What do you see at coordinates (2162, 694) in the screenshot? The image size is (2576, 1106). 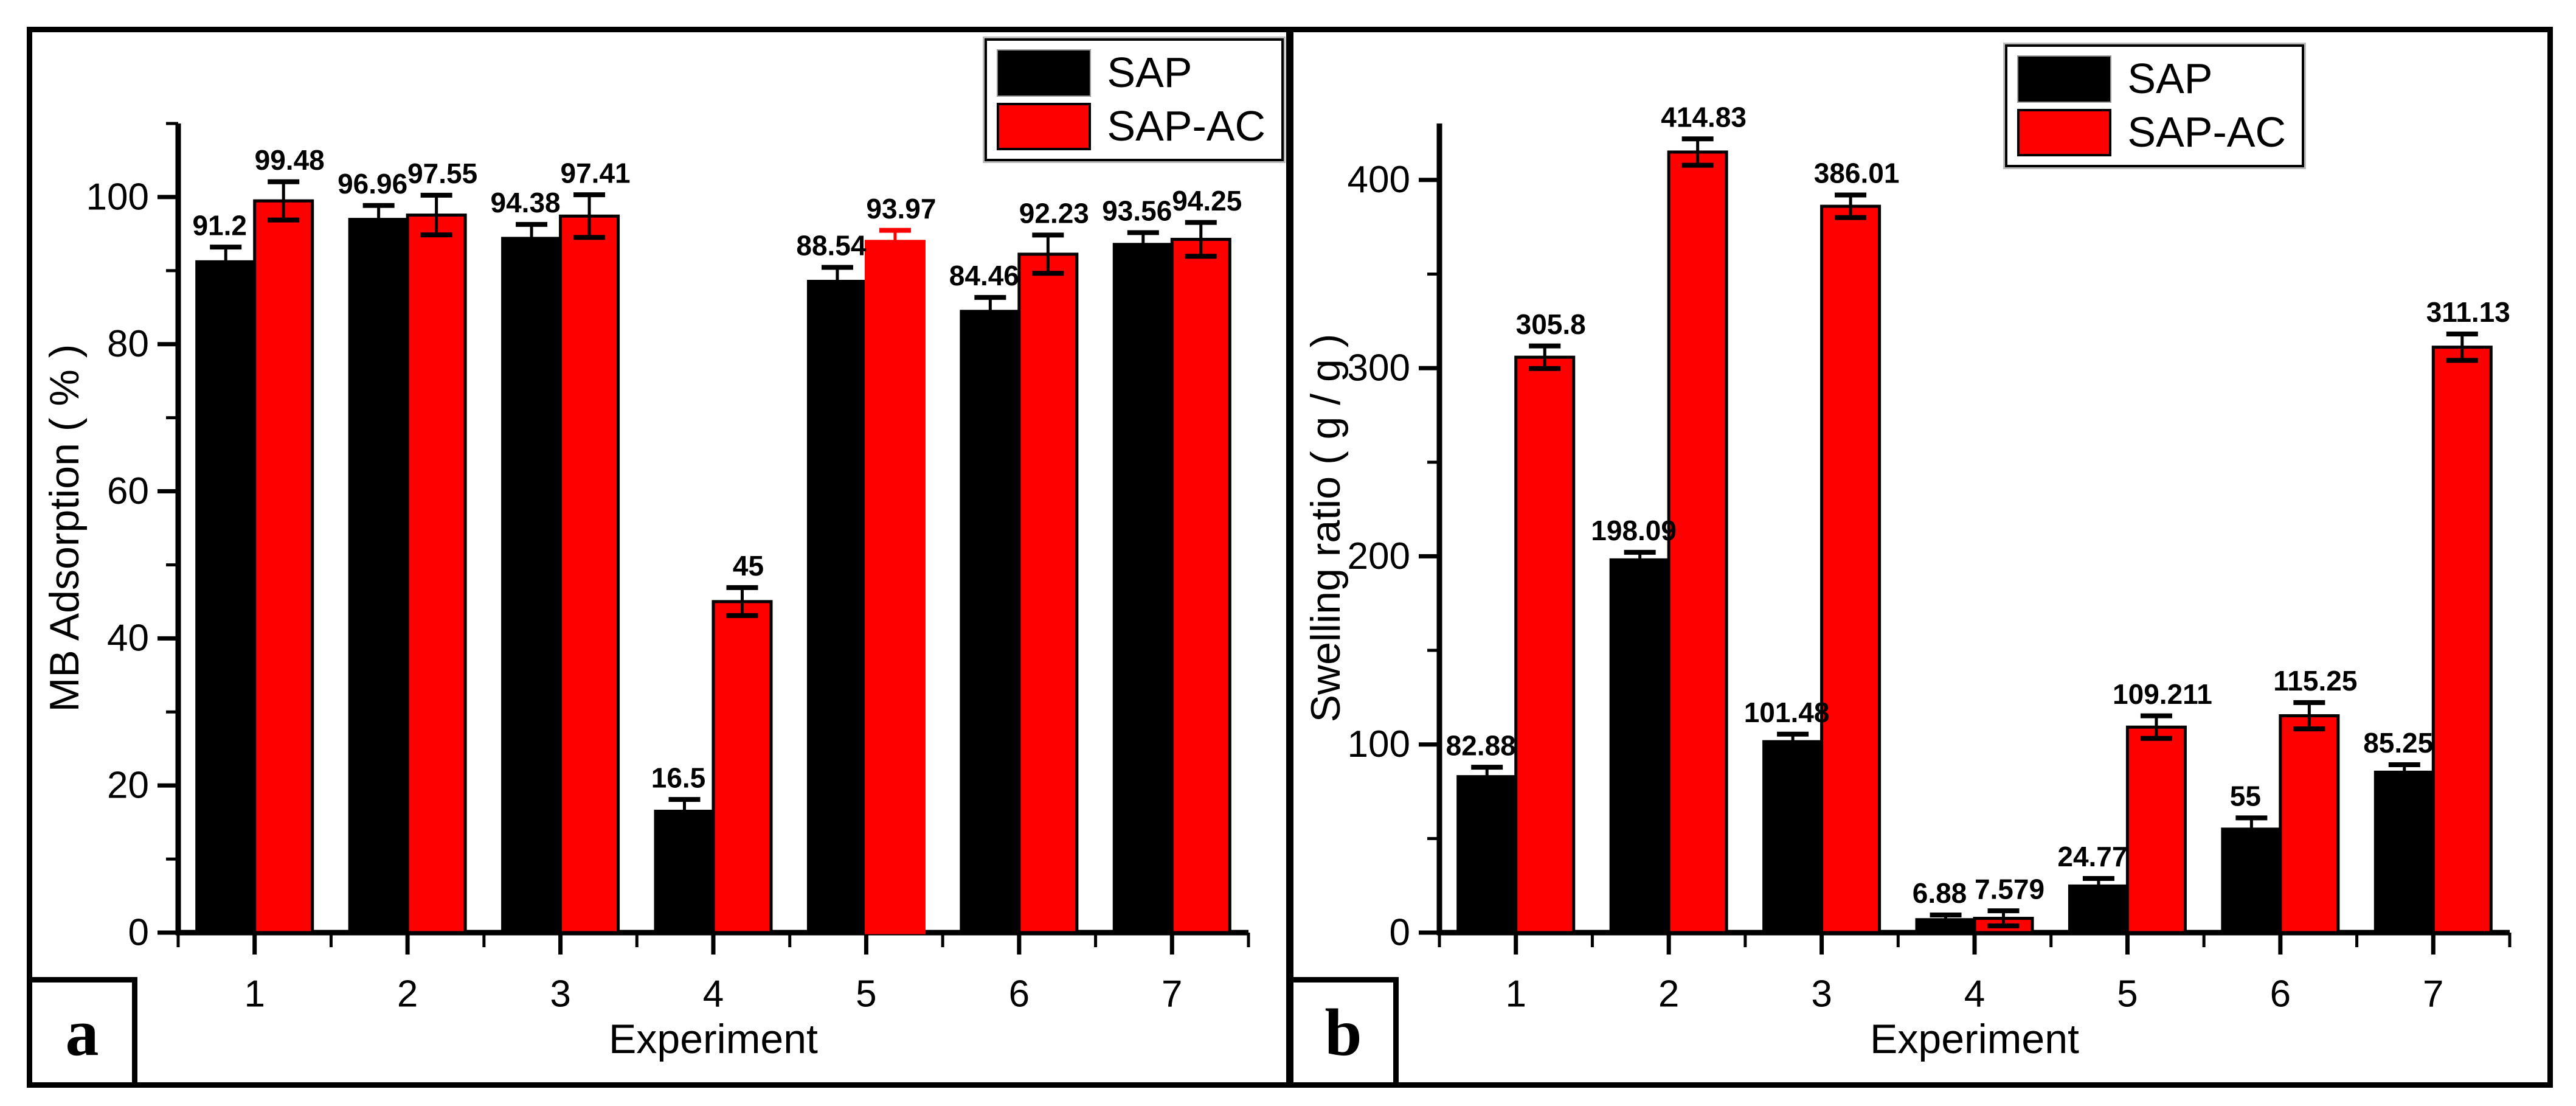 I see `svg-text: 109.211` at bounding box center [2162, 694].